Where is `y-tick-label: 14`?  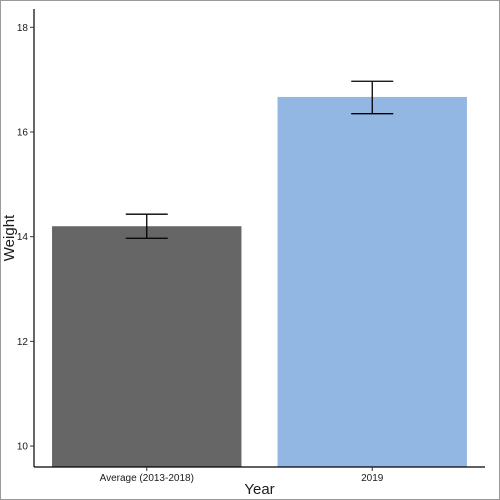 y-tick-label: 14 is located at coordinates (23, 237).